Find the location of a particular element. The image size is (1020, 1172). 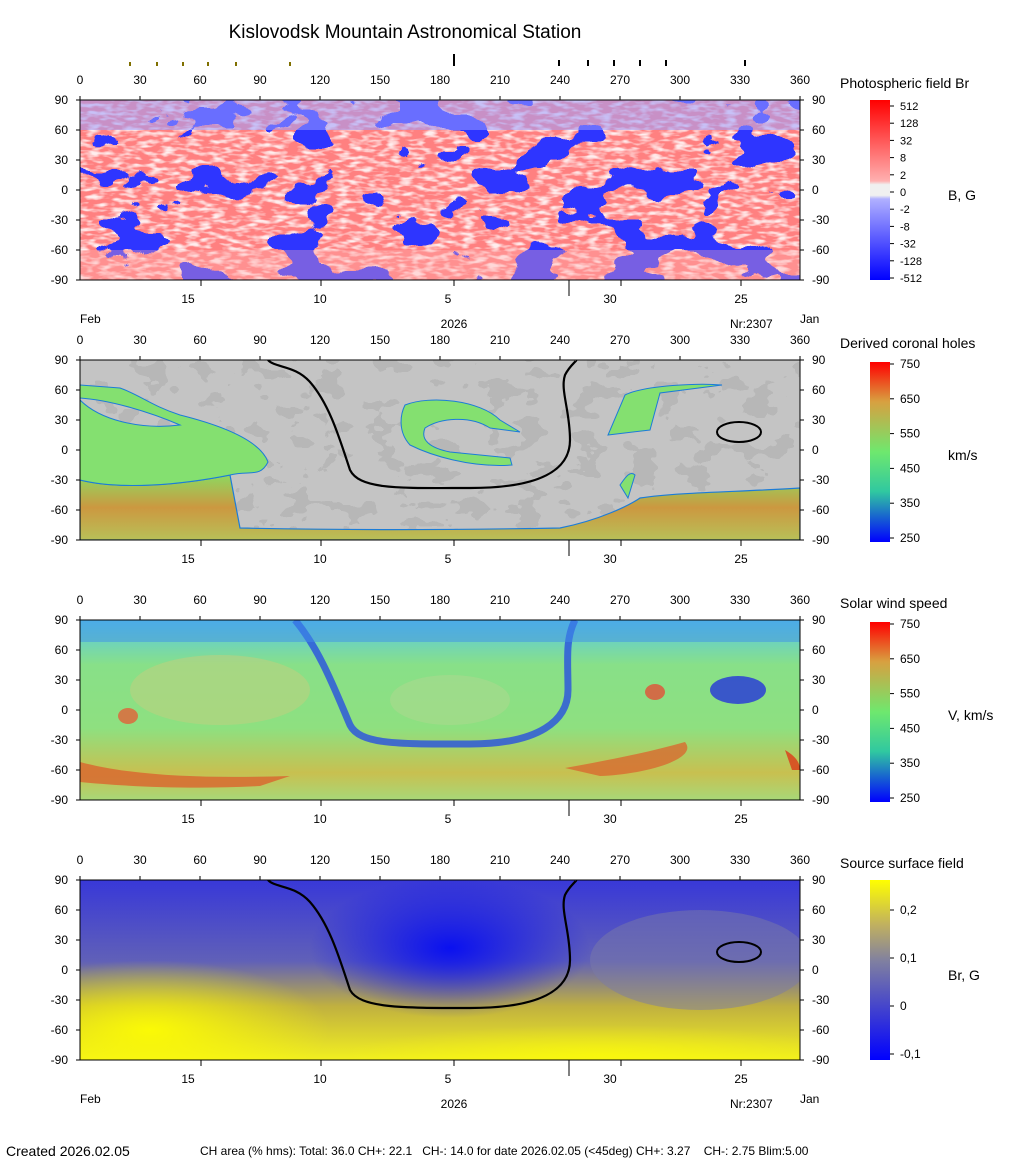

colorbar-tick-label: -128 is located at coordinates (911, 262).